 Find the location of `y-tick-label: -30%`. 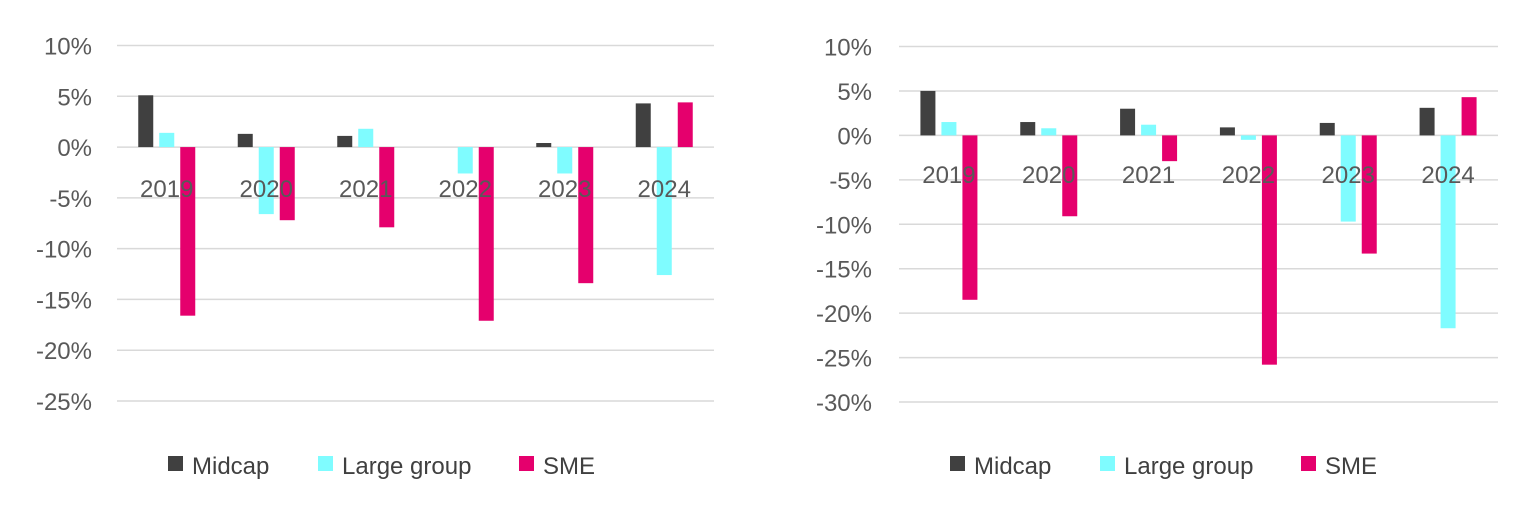

y-tick-label: -30% is located at coordinates (844, 403).